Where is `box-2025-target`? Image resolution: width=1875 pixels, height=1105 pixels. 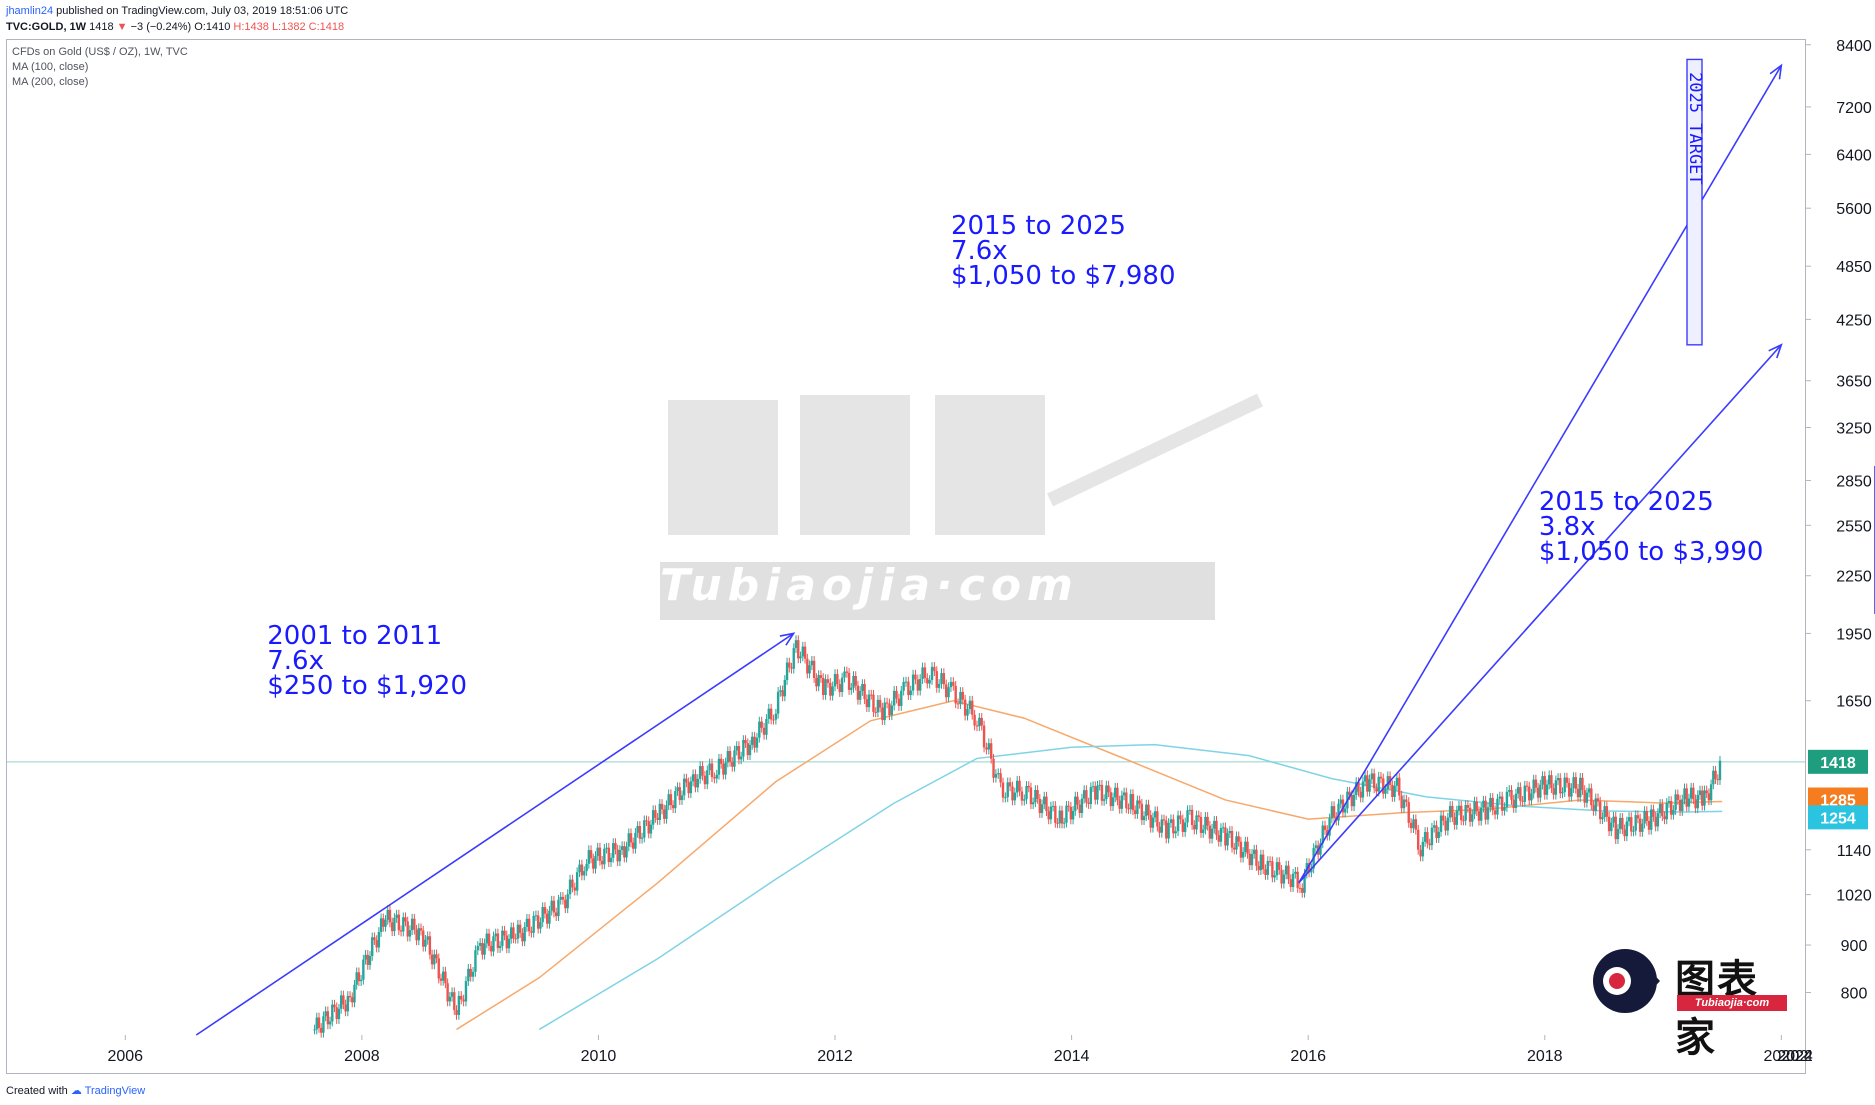 box-2025-target is located at coordinates (1694, 202).